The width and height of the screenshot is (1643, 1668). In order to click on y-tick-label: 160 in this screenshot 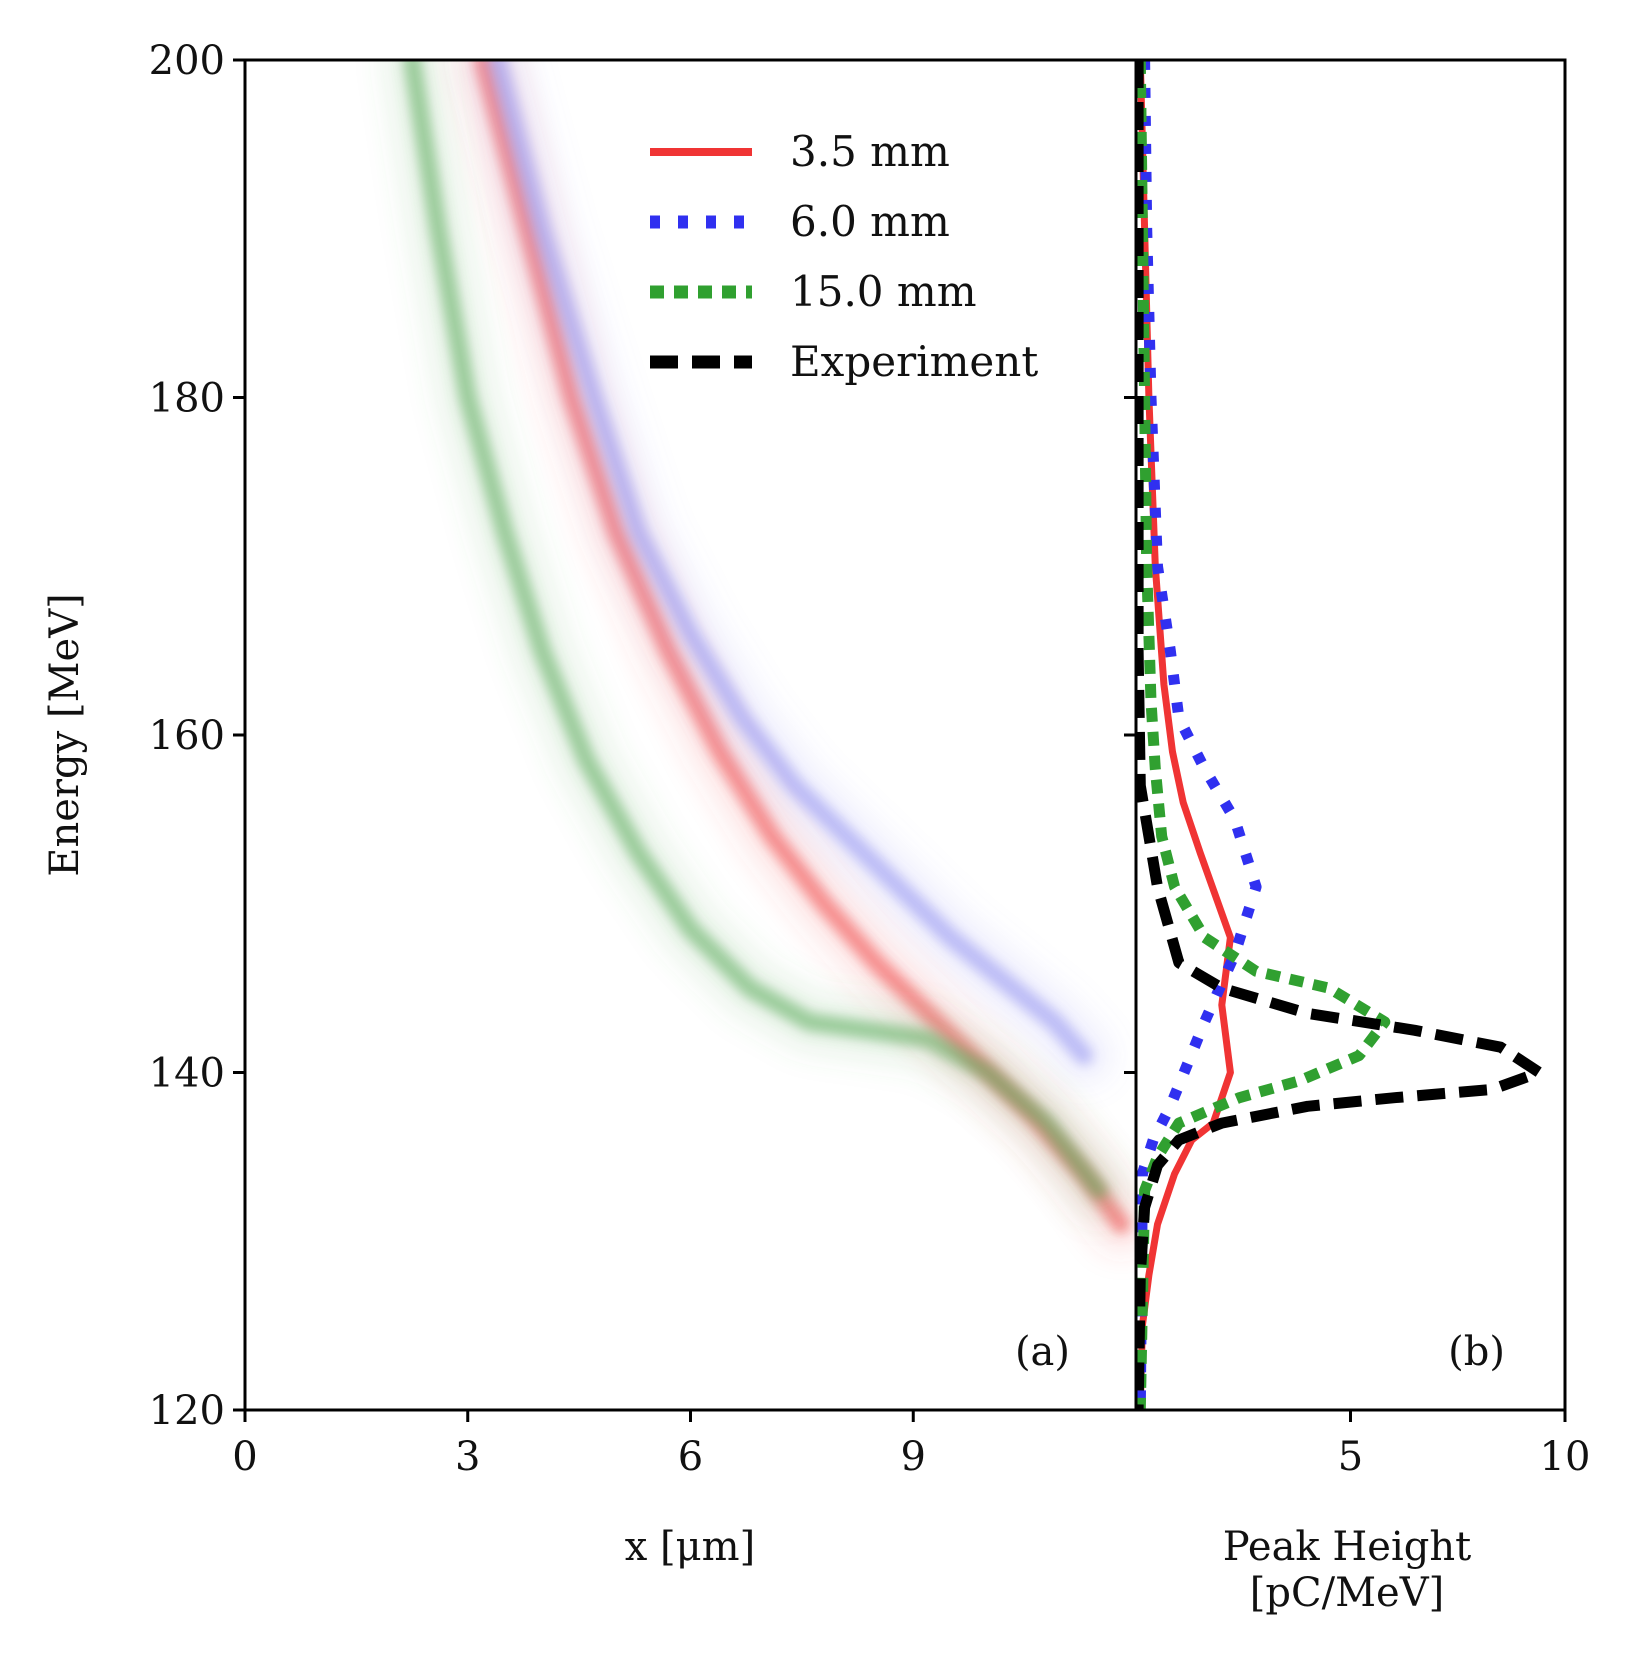, I will do `click(187, 736)`.